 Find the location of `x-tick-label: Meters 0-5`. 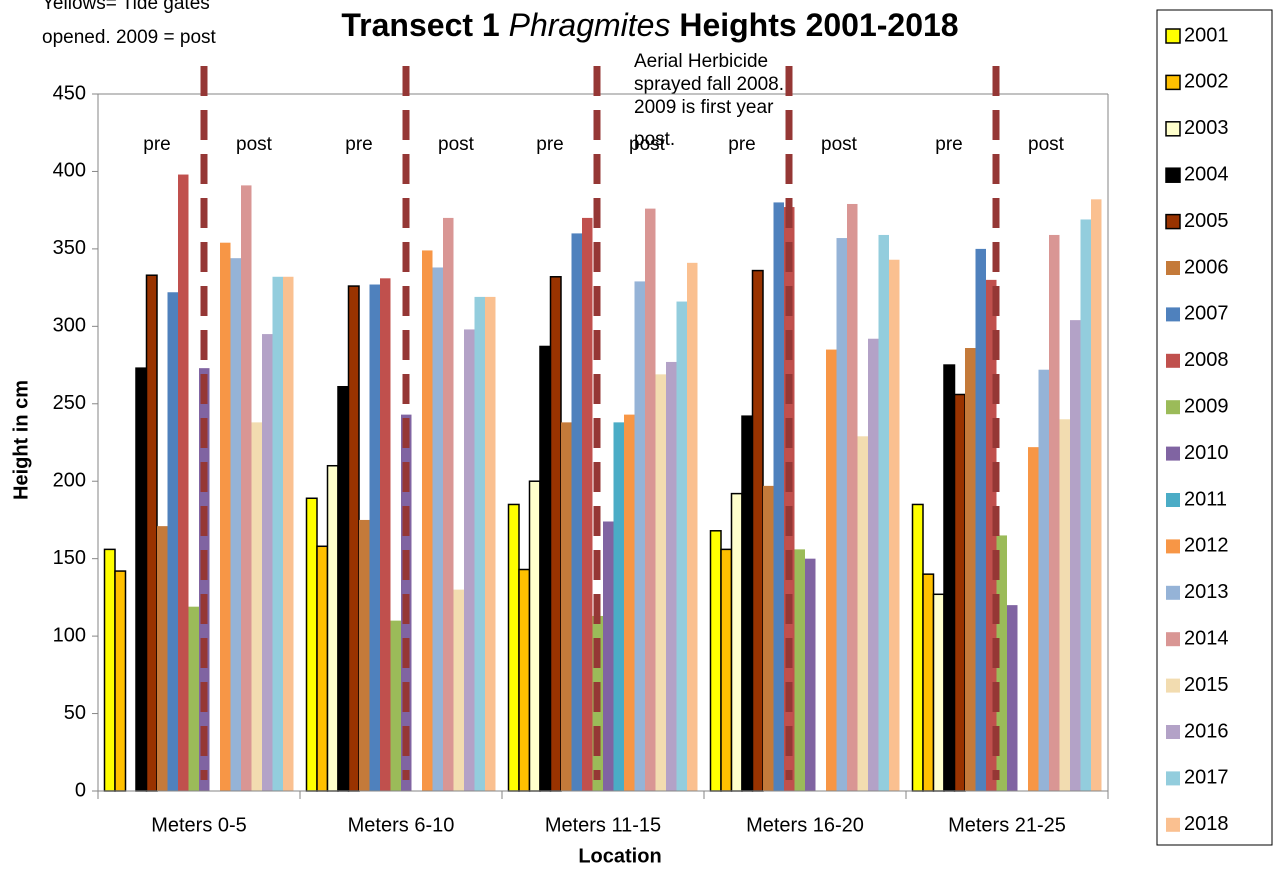

x-tick-label: Meters 0-5 is located at coordinates (199, 825).